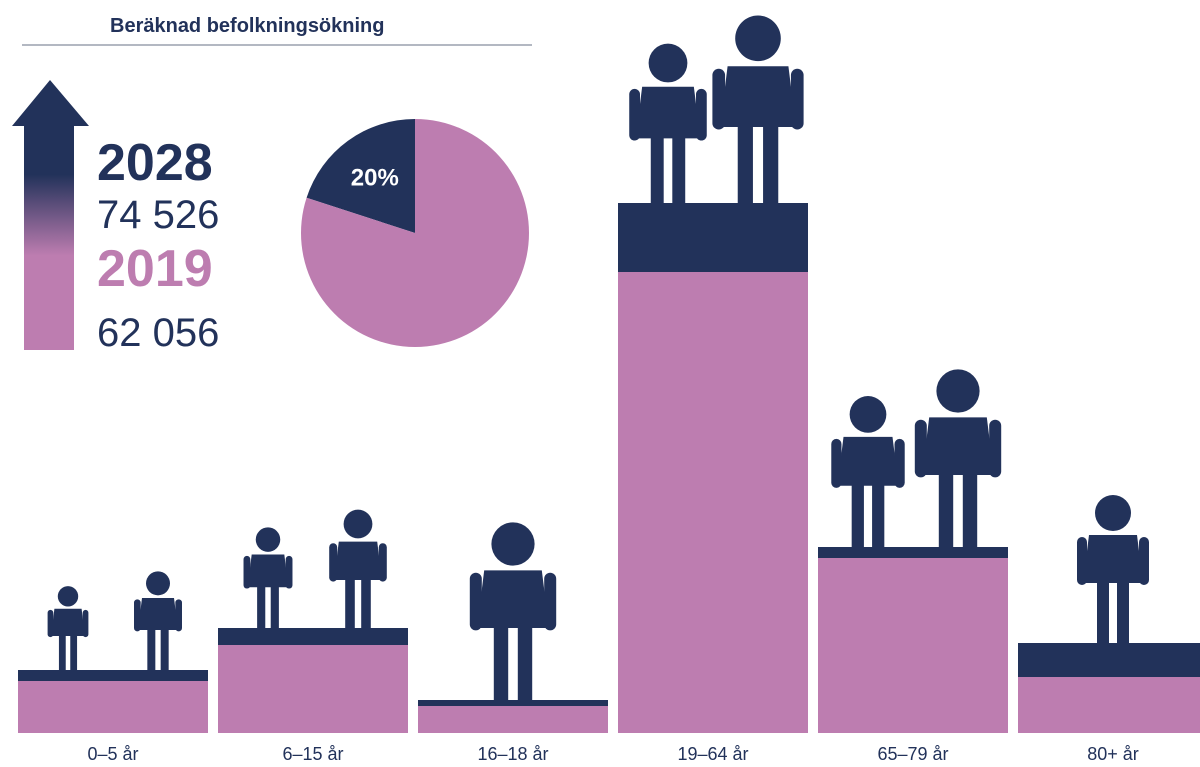  Describe the element at coordinates (712, 754) in the screenshot. I see `x-tick-label: 19–64 år` at that location.